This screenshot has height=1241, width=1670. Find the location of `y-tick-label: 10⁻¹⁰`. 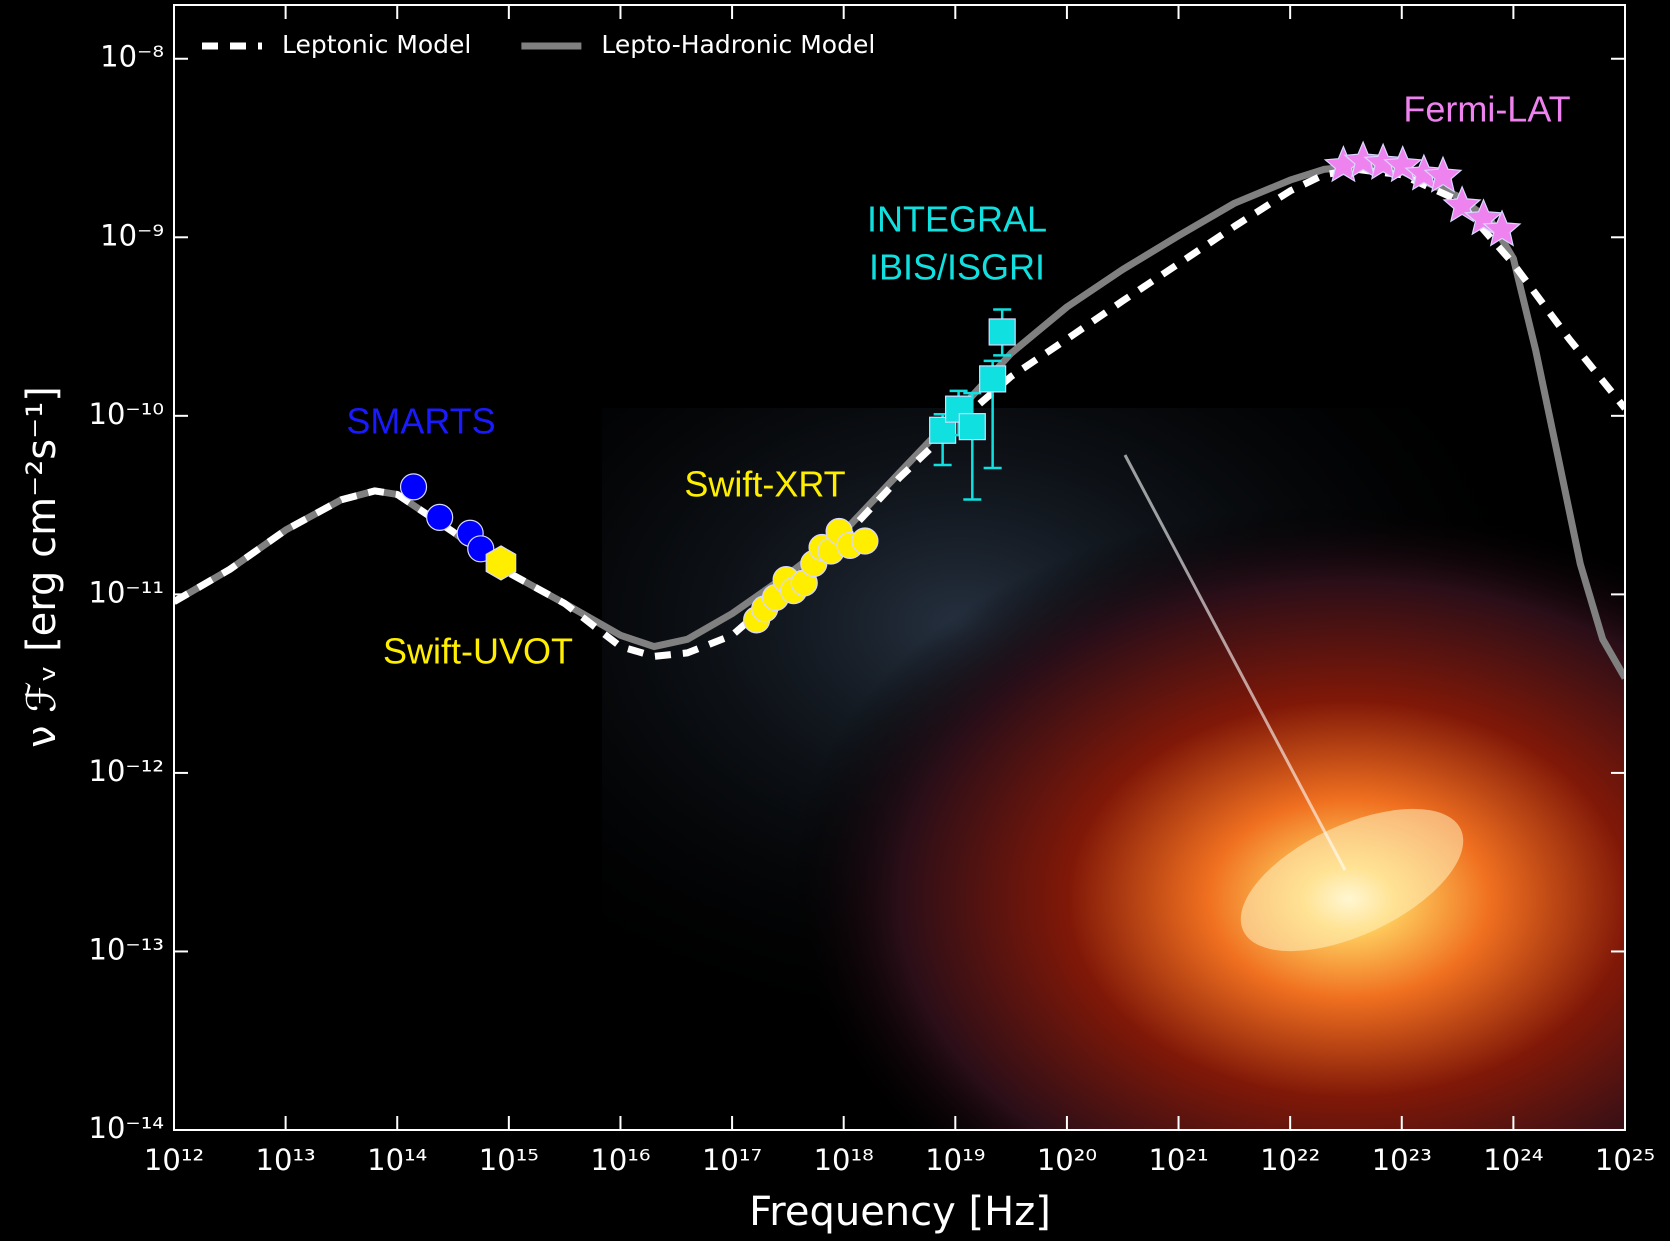

y-tick-label: 10⁻¹⁰ is located at coordinates (126, 414).